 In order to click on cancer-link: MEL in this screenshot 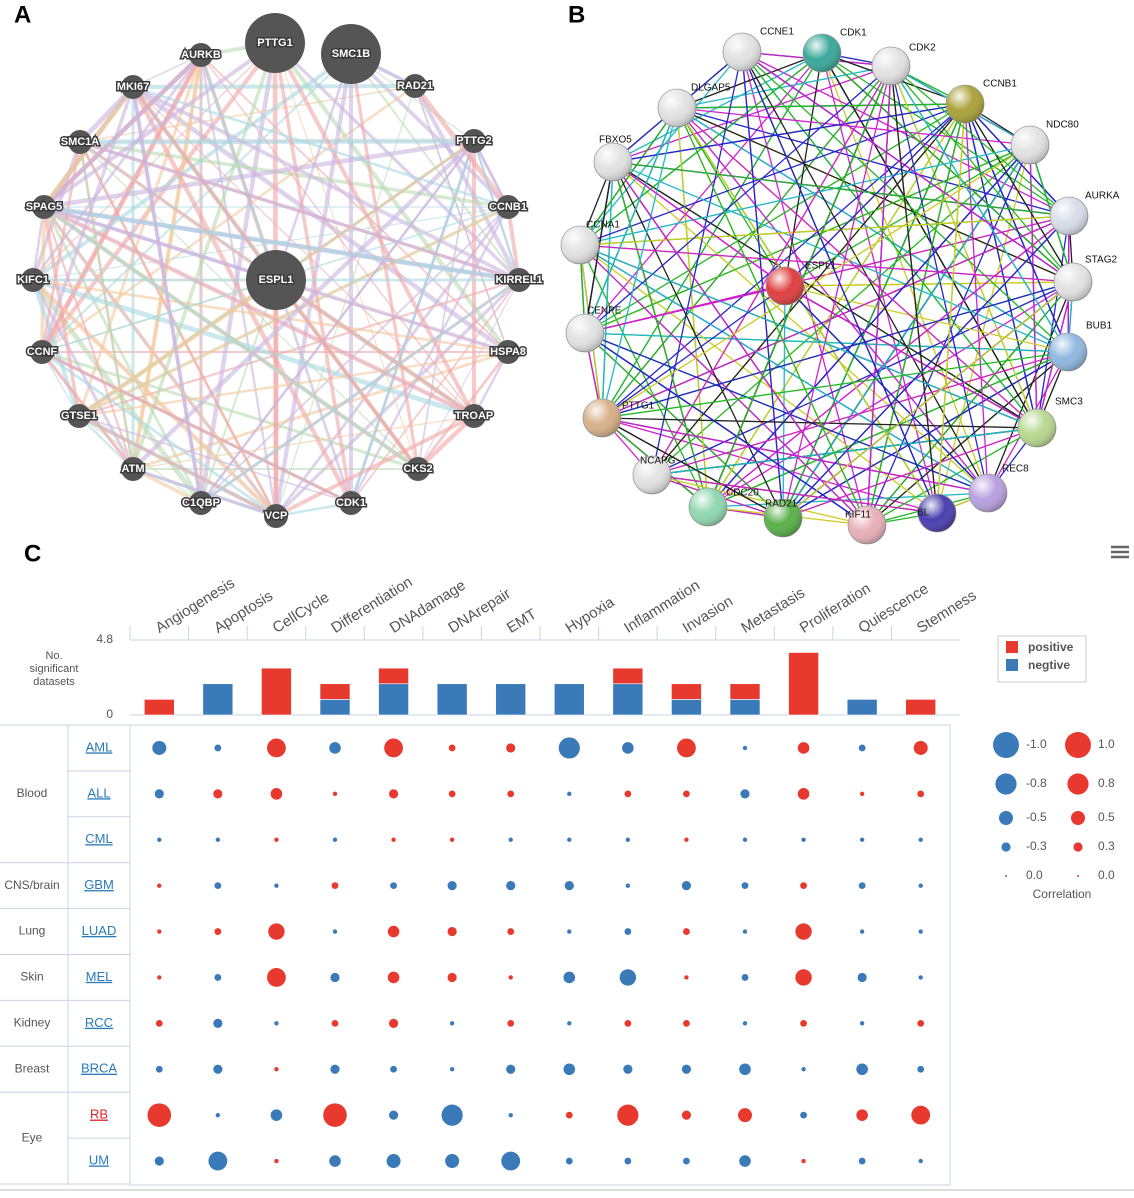, I will do `click(99, 976)`.